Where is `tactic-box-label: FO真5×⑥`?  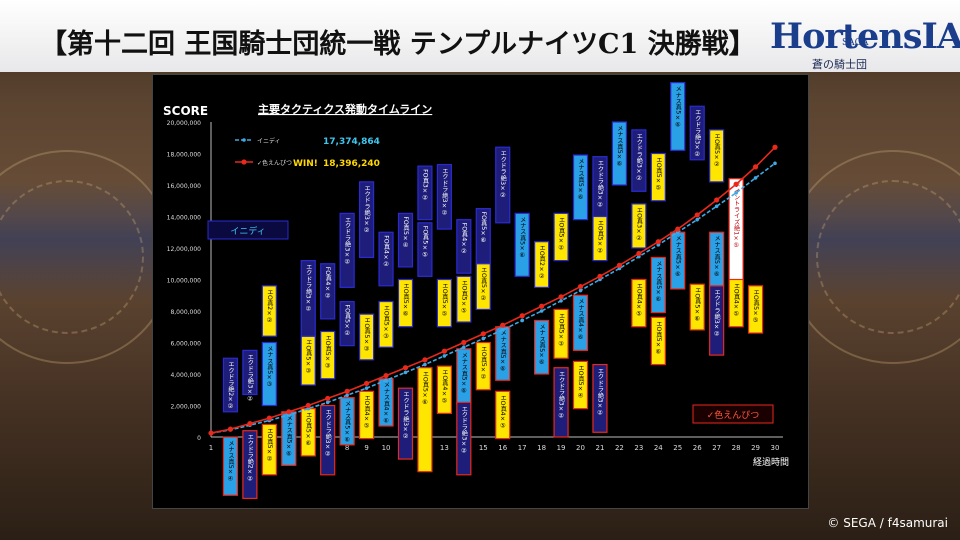 tactic-box-label: FO真5×⑥ is located at coordinates (483, 228).